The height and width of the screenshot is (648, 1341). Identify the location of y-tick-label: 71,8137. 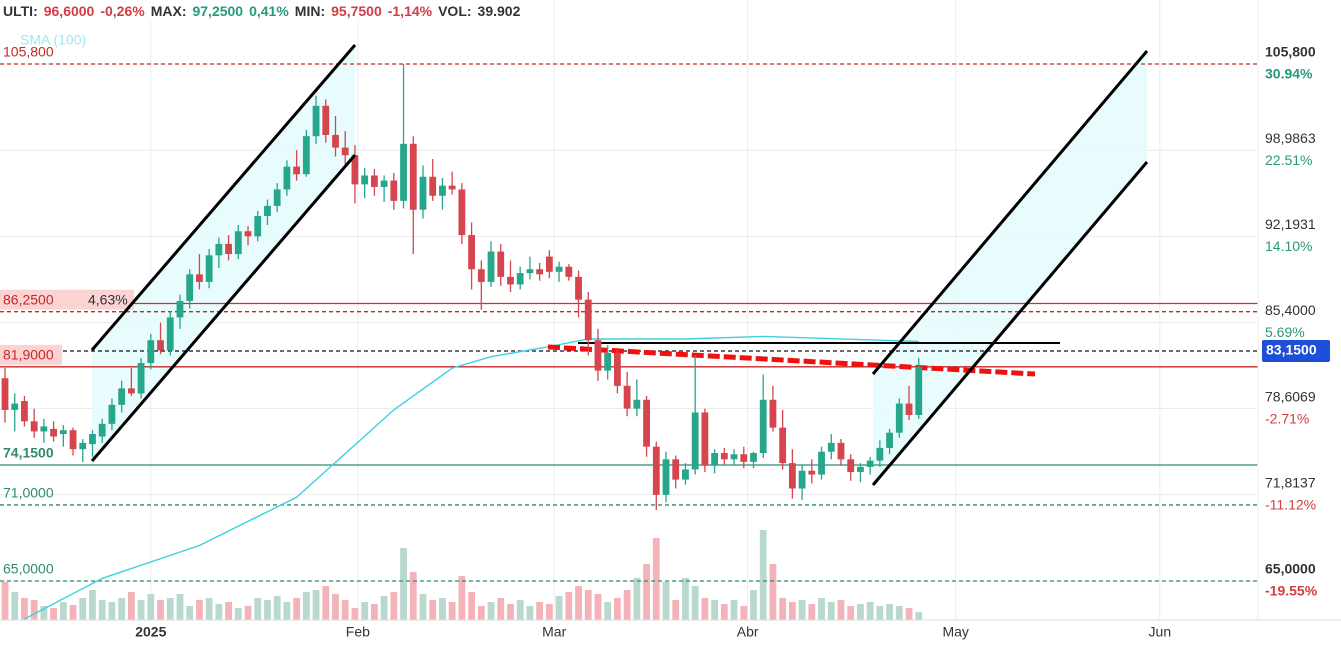
(1290, 482).